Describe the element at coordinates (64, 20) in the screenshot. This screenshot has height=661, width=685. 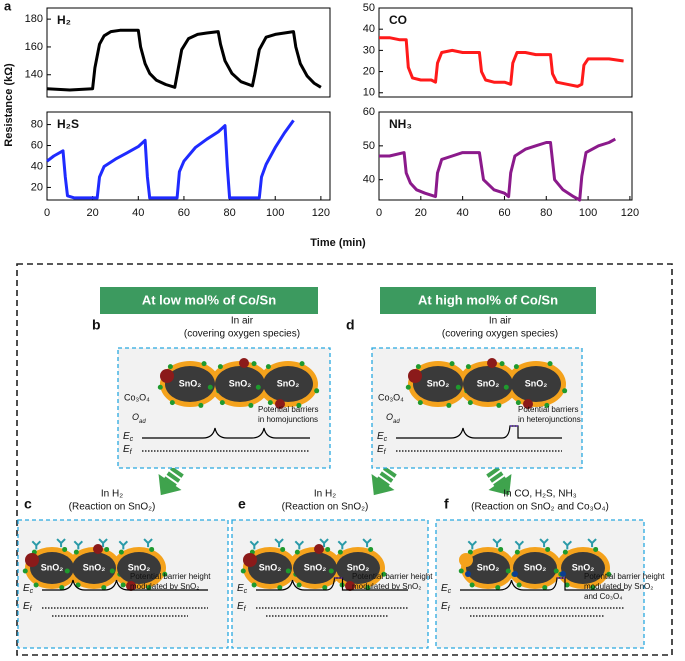
I see `series-label: H₂` at that location.